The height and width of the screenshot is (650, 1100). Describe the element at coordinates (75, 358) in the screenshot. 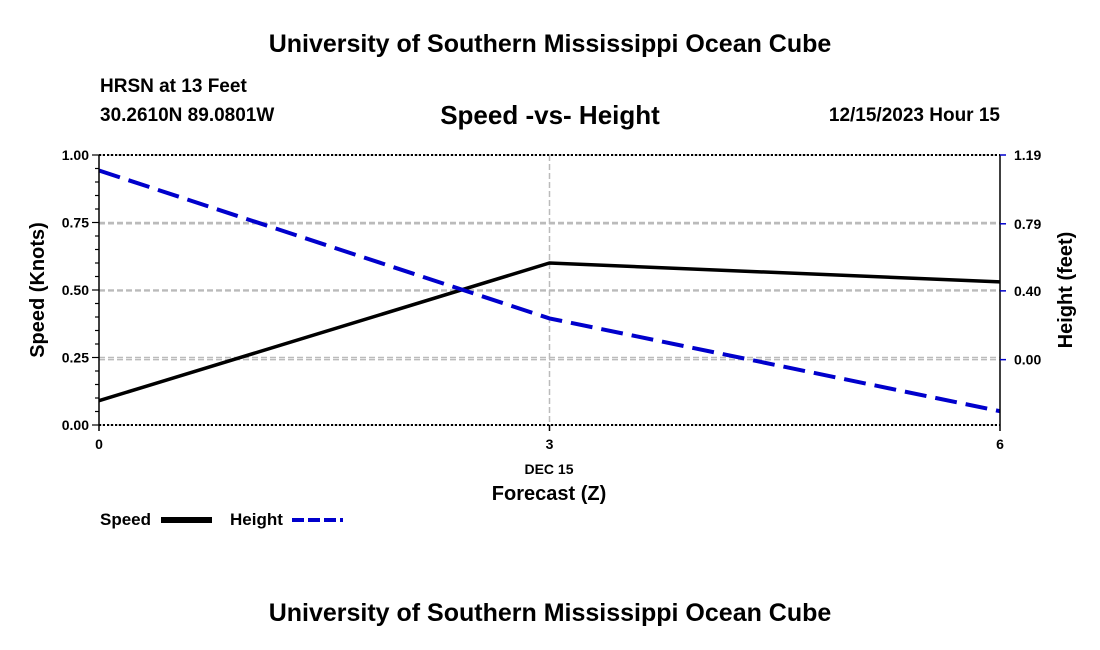

I see `left-tick-label: 0.25` at that location.